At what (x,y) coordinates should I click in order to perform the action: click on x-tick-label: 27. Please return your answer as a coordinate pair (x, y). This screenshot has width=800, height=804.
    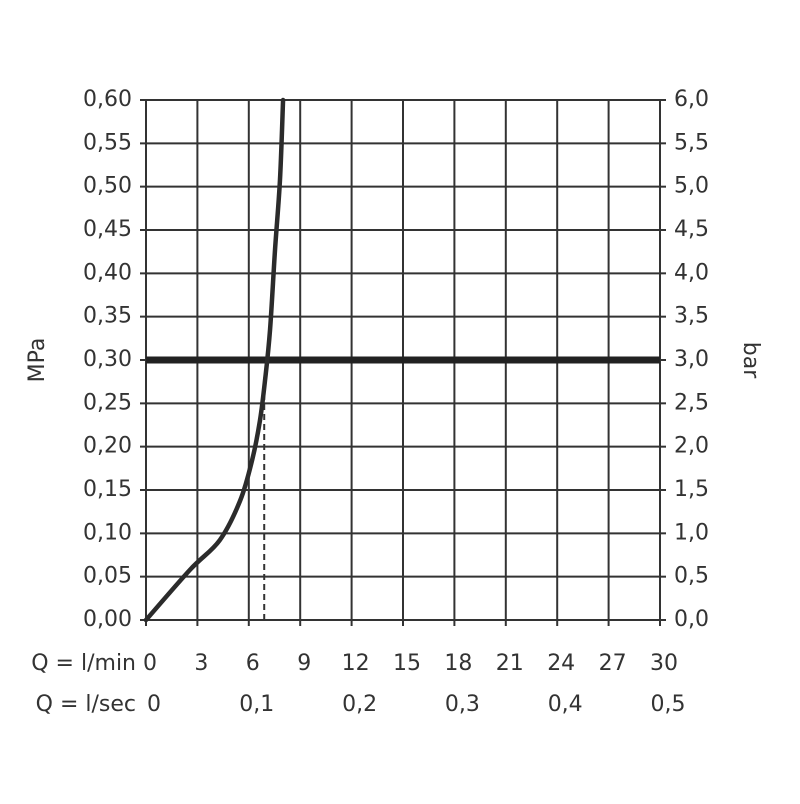
    Looking at the image, I should click on (613, 663).